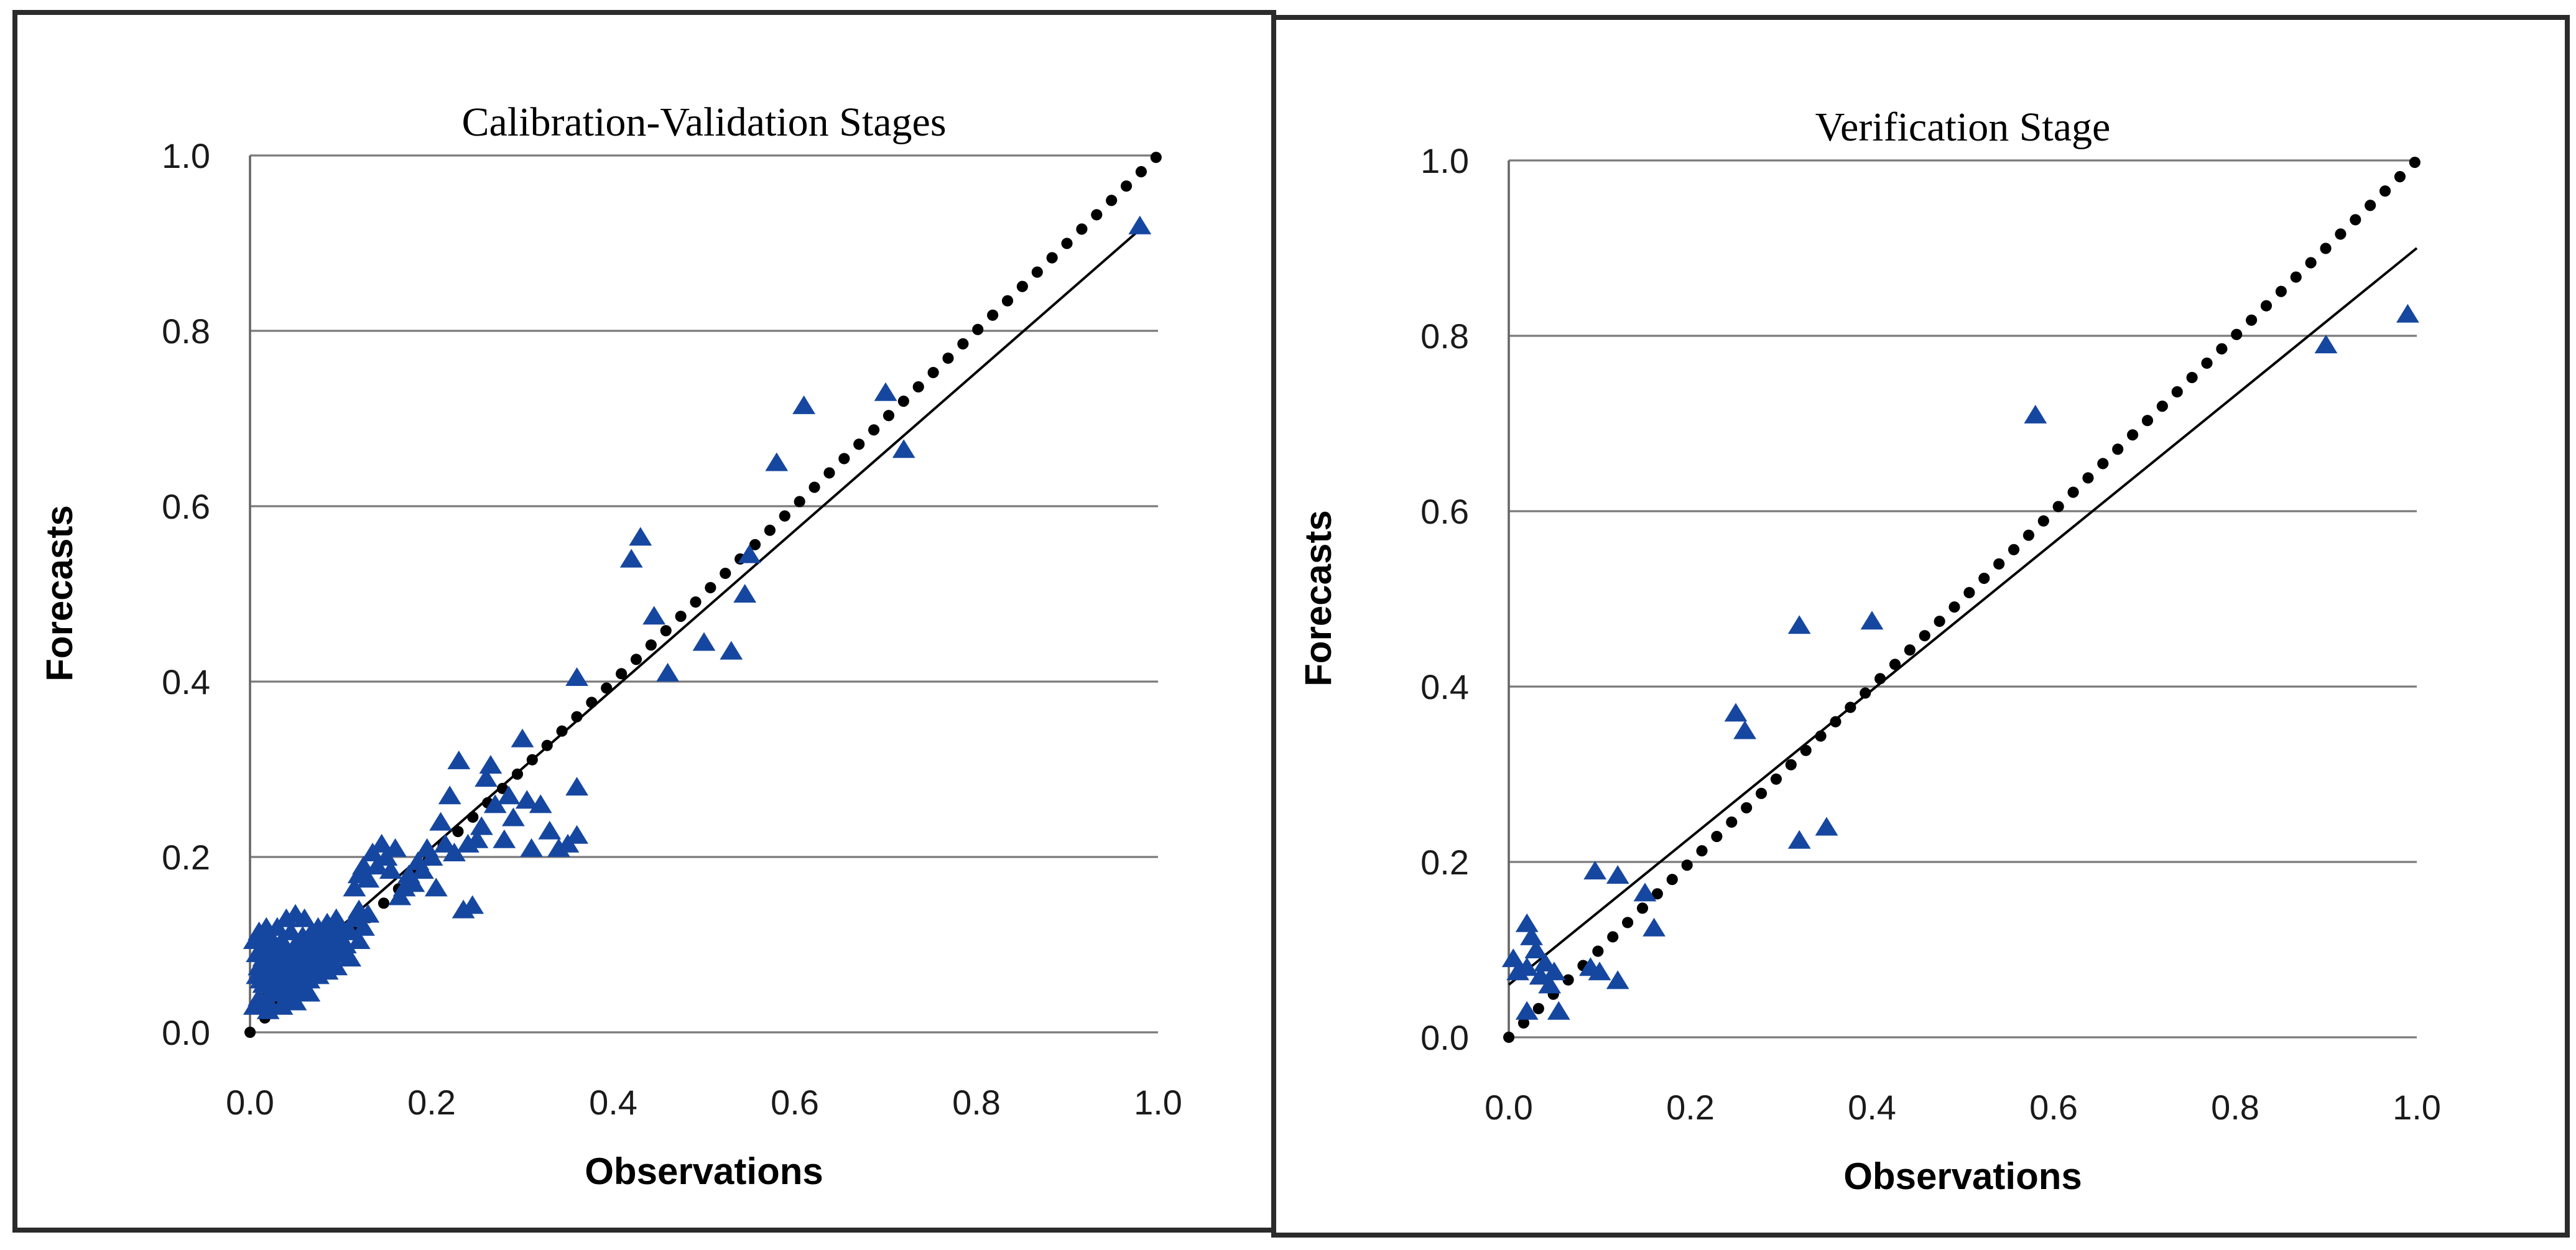 The image size is (2576, 1250). I want to click on x-tick-label: 0.8, so click(977, 1102).